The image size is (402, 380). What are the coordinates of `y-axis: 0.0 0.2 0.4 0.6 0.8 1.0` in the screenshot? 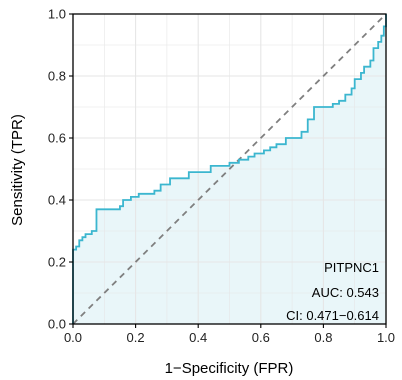 It's located at (60, 169).